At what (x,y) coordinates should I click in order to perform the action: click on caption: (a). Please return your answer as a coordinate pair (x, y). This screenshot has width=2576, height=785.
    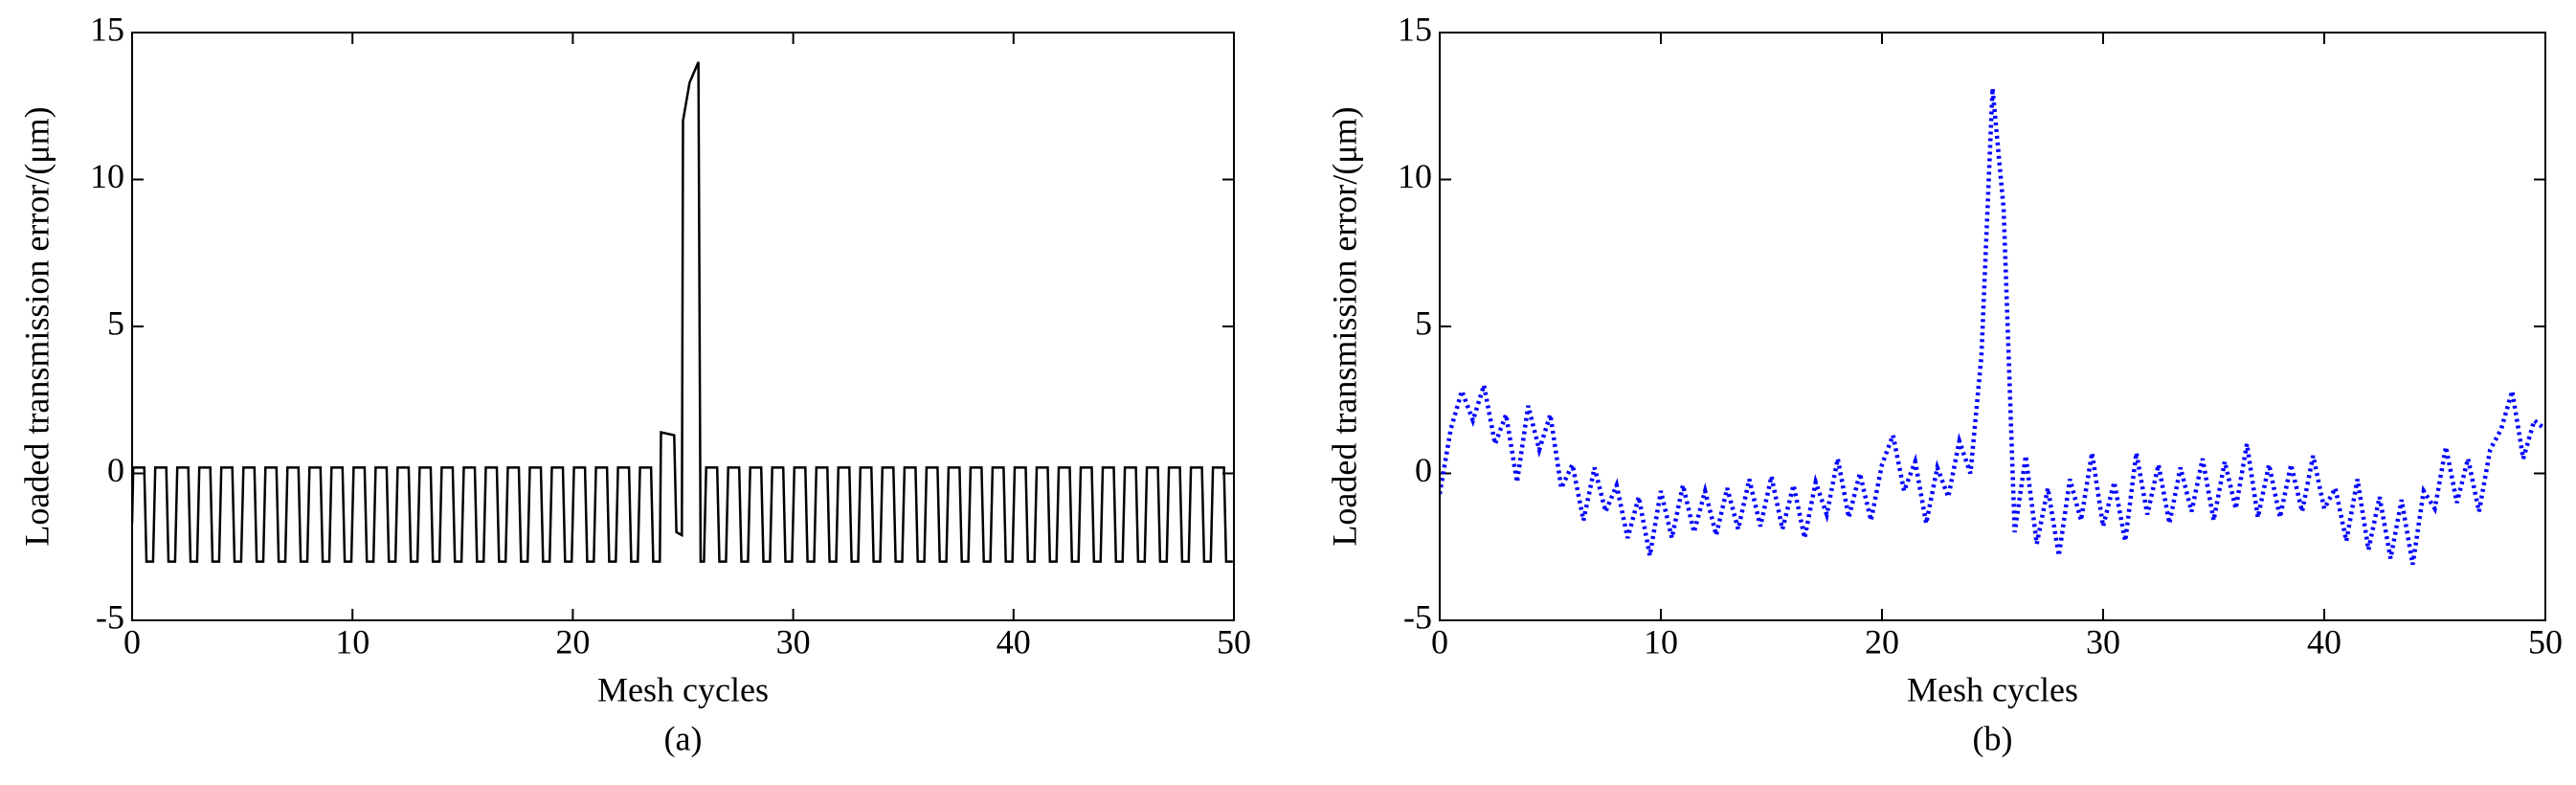
    Looking at the image, I should click on (684, 738).